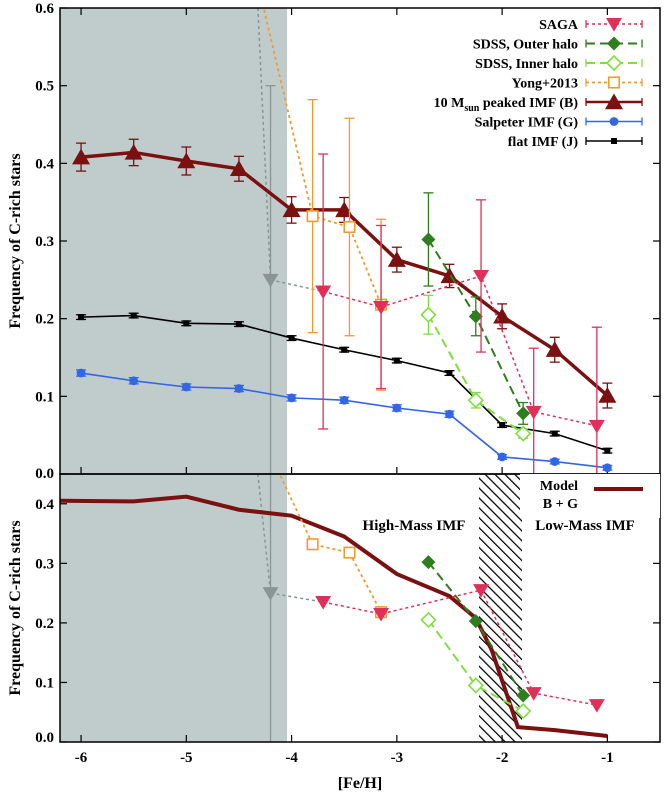 The width and height of the screenshot is (664, 800). Describe the element at coordinates (523, 413) in the screenshot. I see `top-point-outer` at that location.